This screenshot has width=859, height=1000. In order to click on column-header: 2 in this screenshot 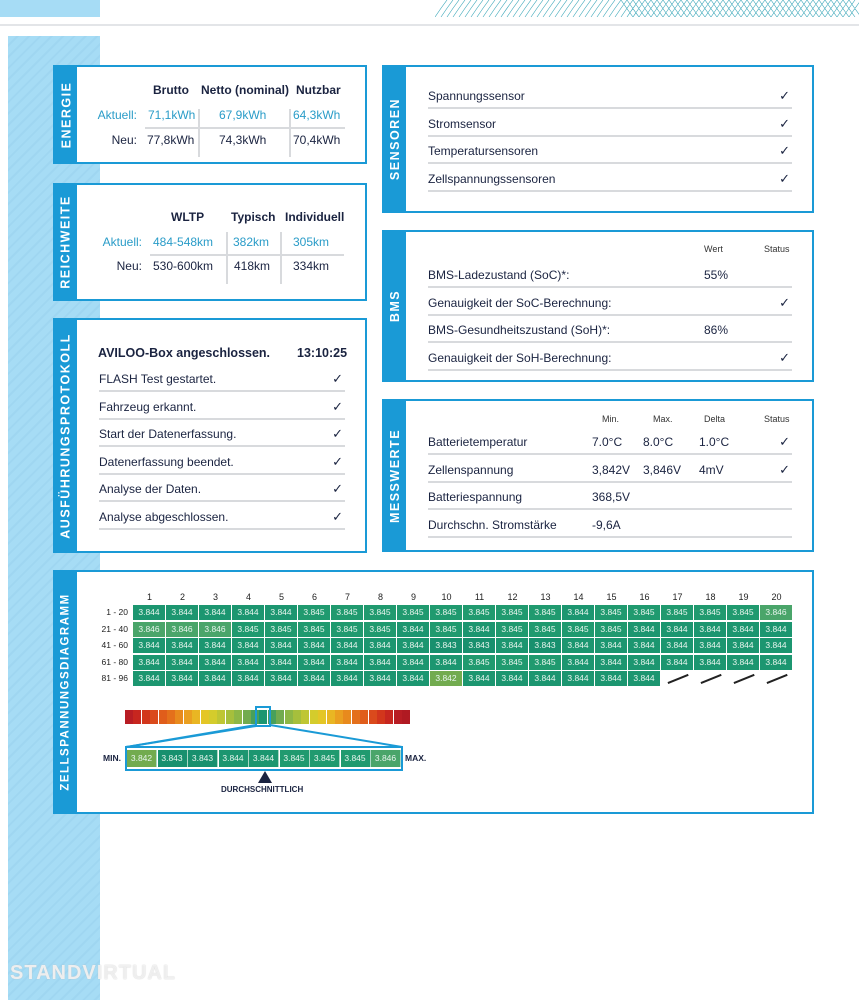, I will do `click(182, 597)`.